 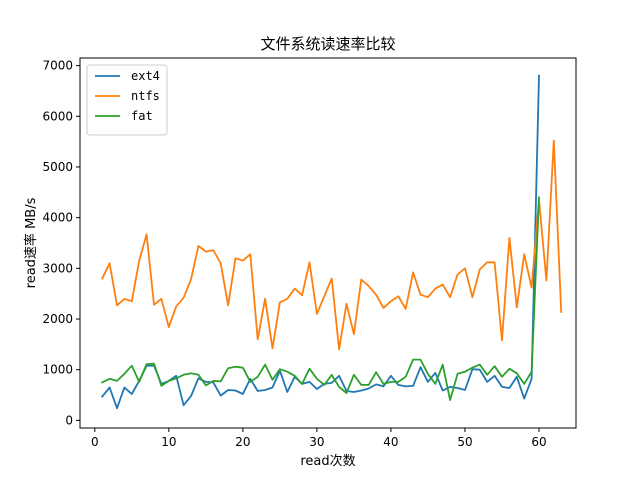 I want to click on y-tick-label: 3000, so click(x=57, y=268).